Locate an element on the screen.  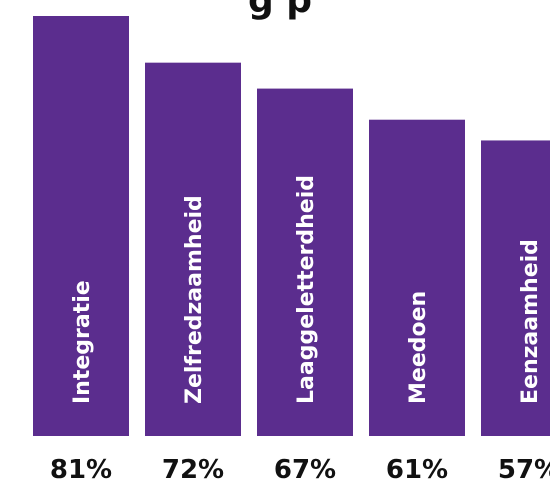
chart-title-partial: g p is located at coordinates (280, 10).